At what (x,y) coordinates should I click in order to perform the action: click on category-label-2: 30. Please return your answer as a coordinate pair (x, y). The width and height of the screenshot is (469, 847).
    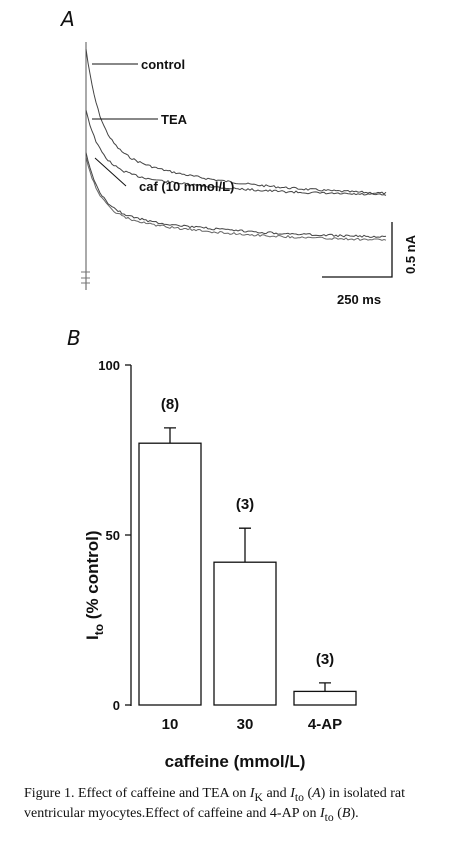
    Looking at the image, I should click on (245, 724).